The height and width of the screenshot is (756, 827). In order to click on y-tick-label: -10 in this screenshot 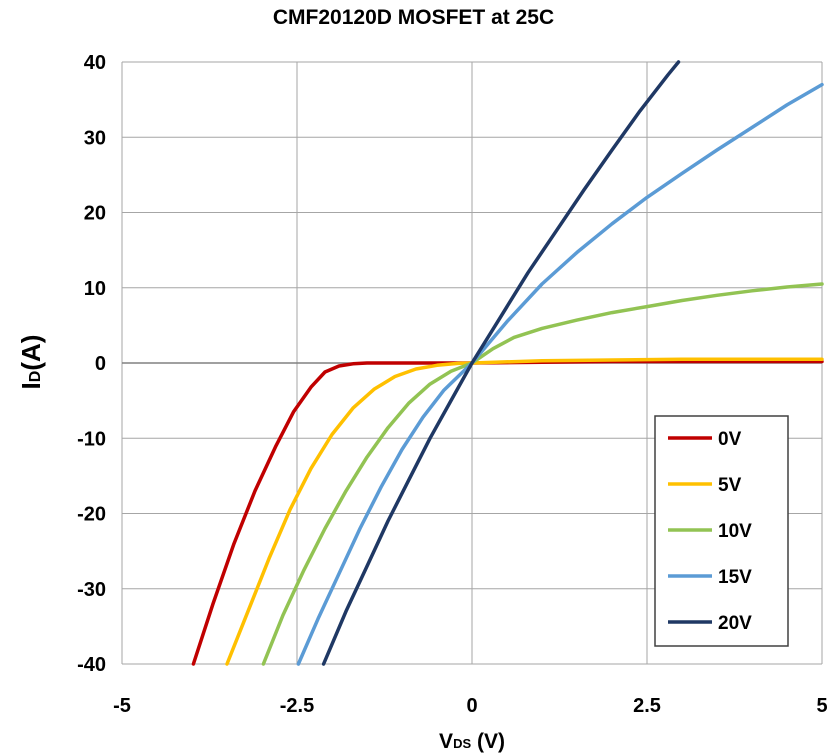, I will do `click(91, 439)`.